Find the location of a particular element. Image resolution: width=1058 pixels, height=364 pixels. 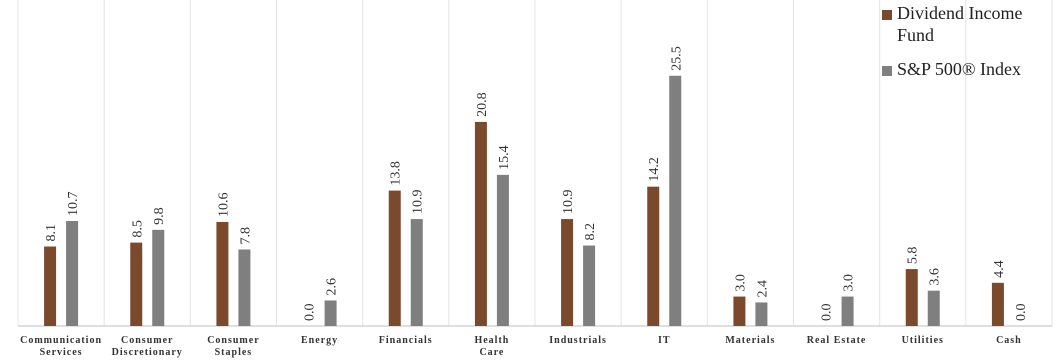

tick-label-consumer-discretionary-line2: Discretionary is located at coordinates (147, 352).